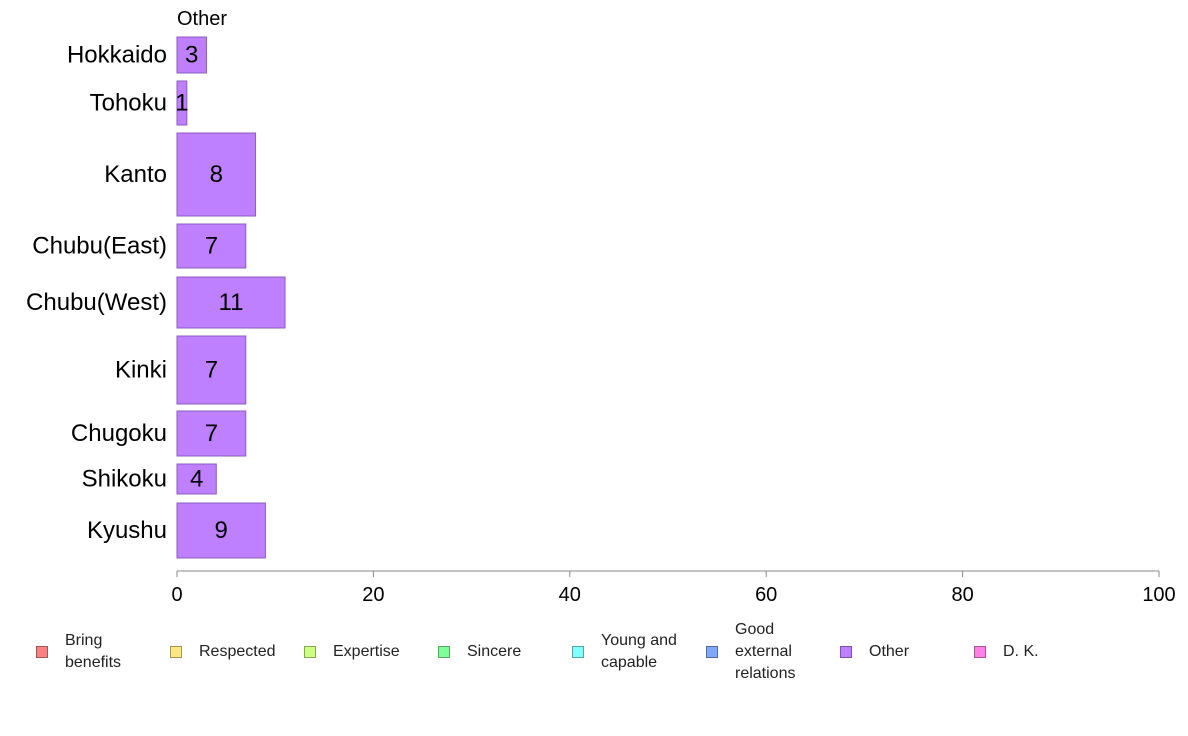 The width and height of the screenshot is (1188, 736). I want to click on legend-item: Other, so click(874, 652).